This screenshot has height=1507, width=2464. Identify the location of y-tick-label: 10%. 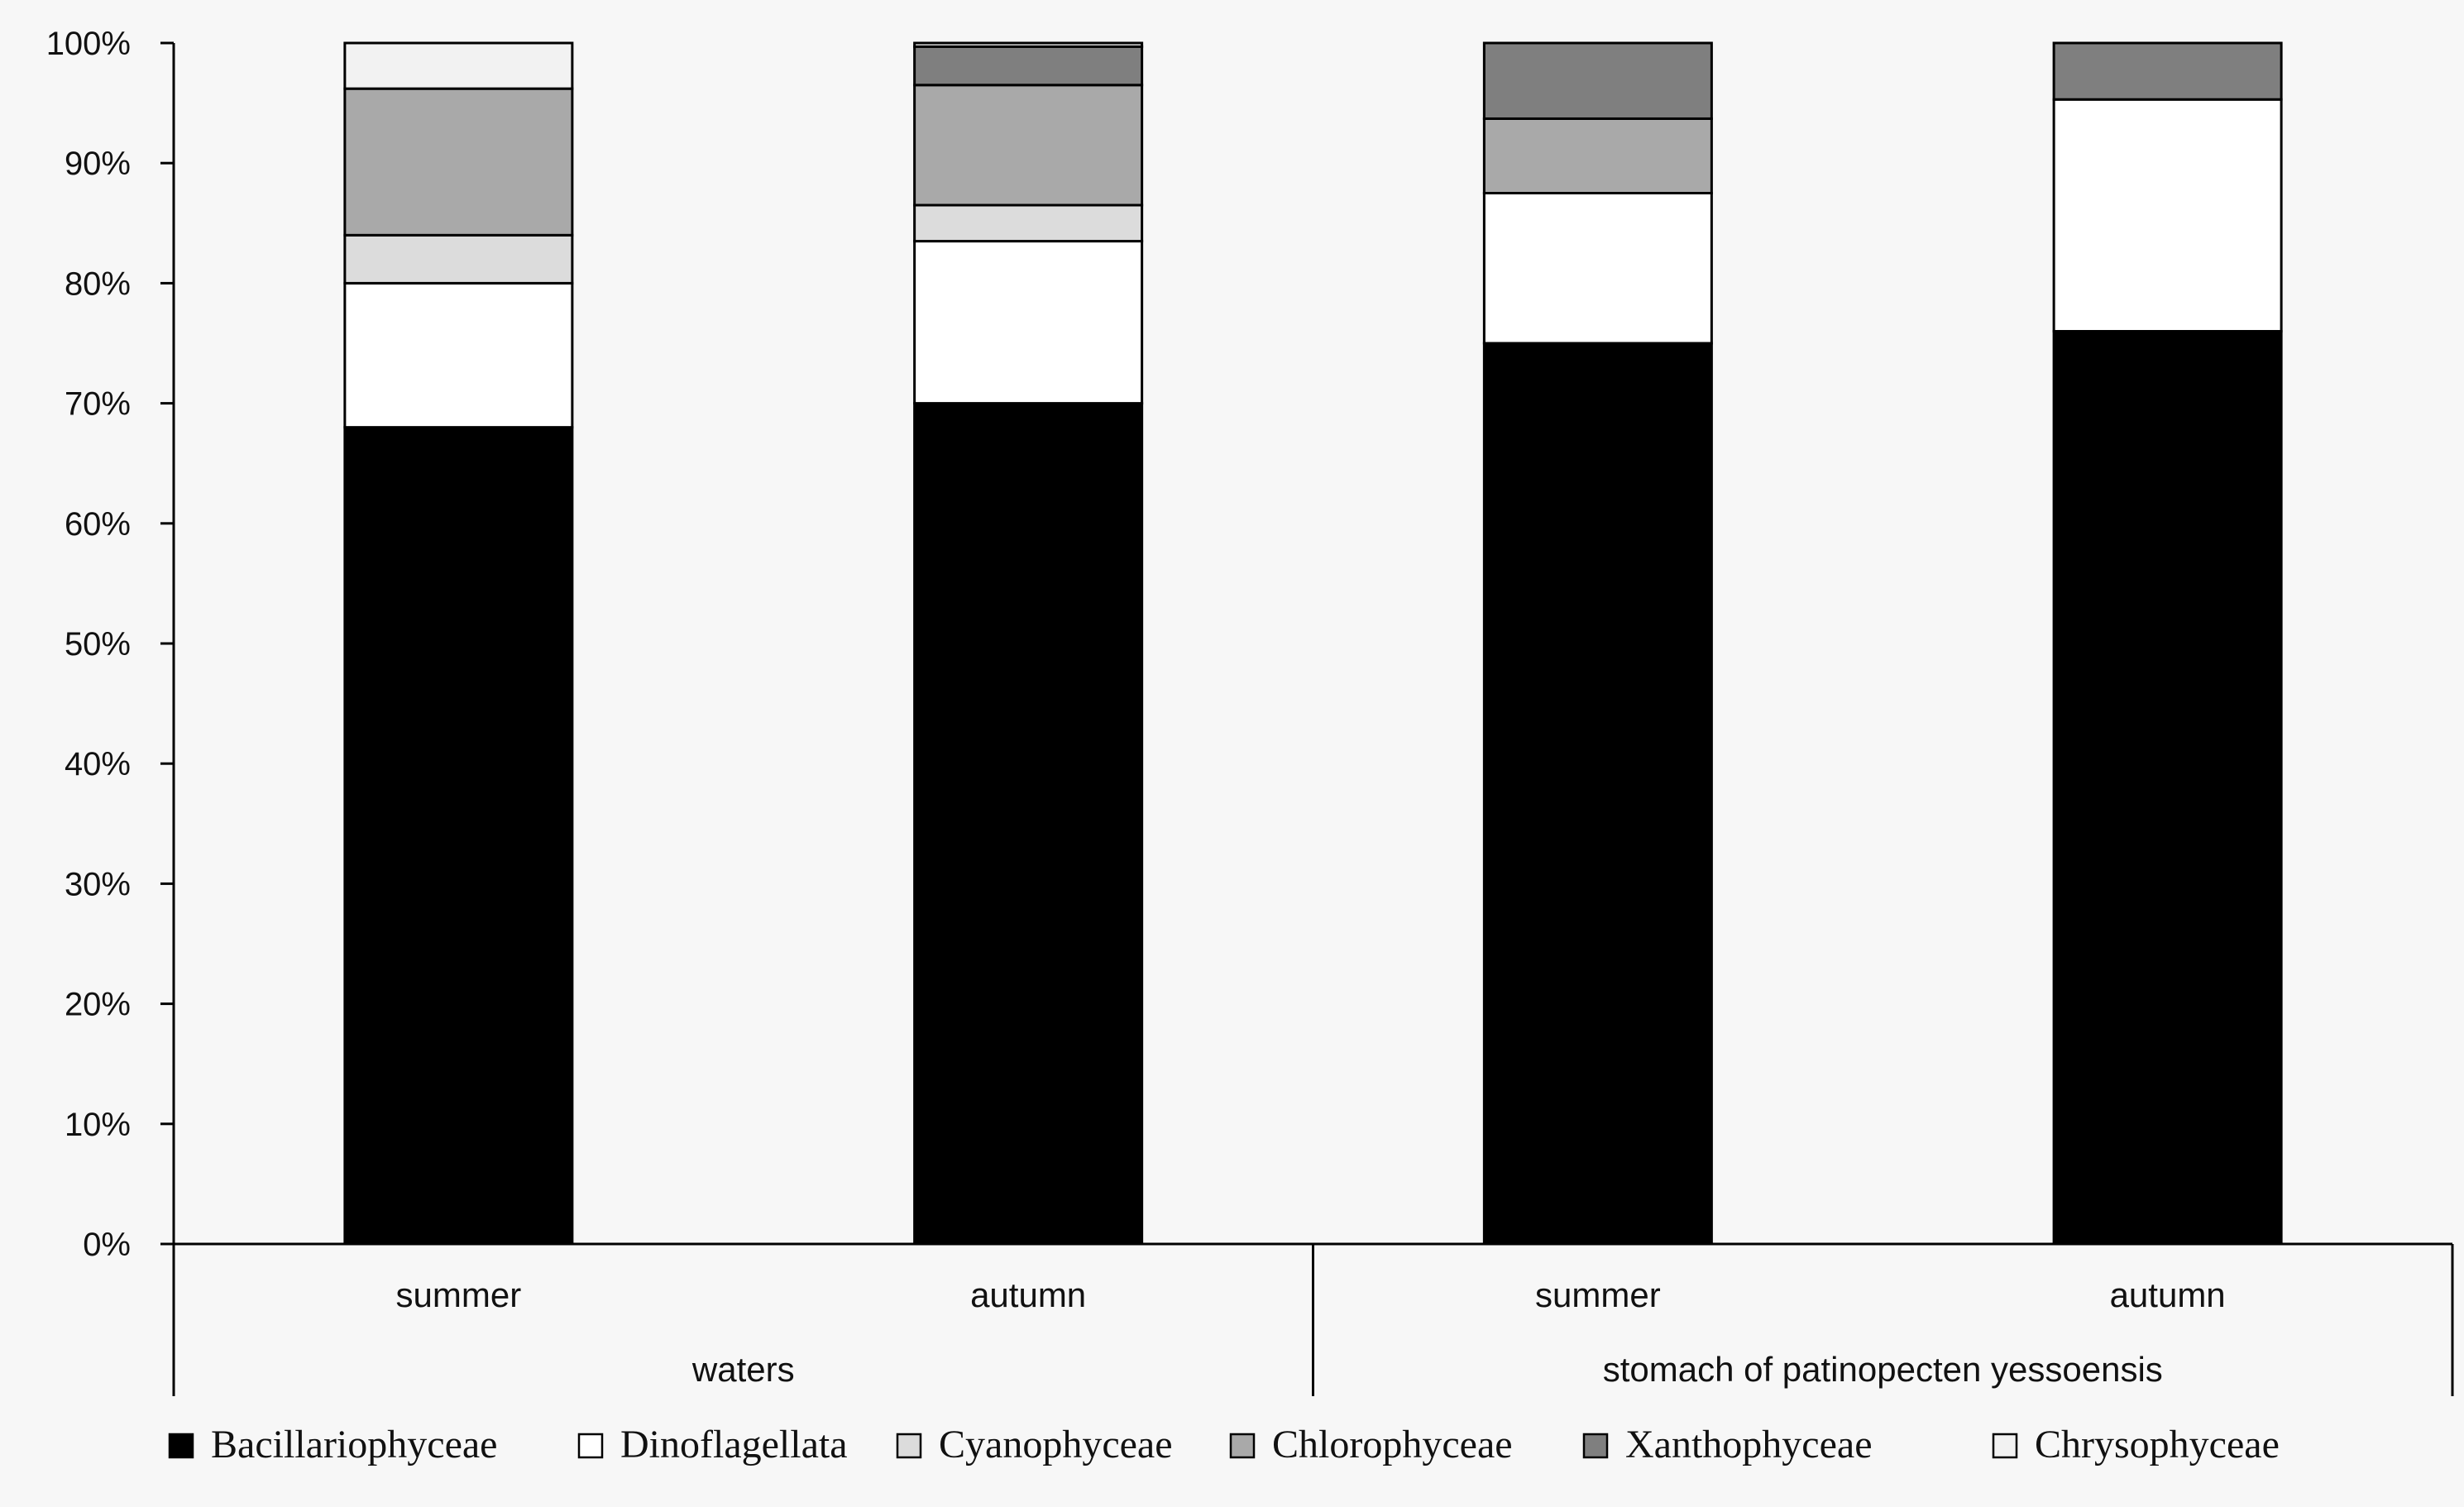
(98, 1125).